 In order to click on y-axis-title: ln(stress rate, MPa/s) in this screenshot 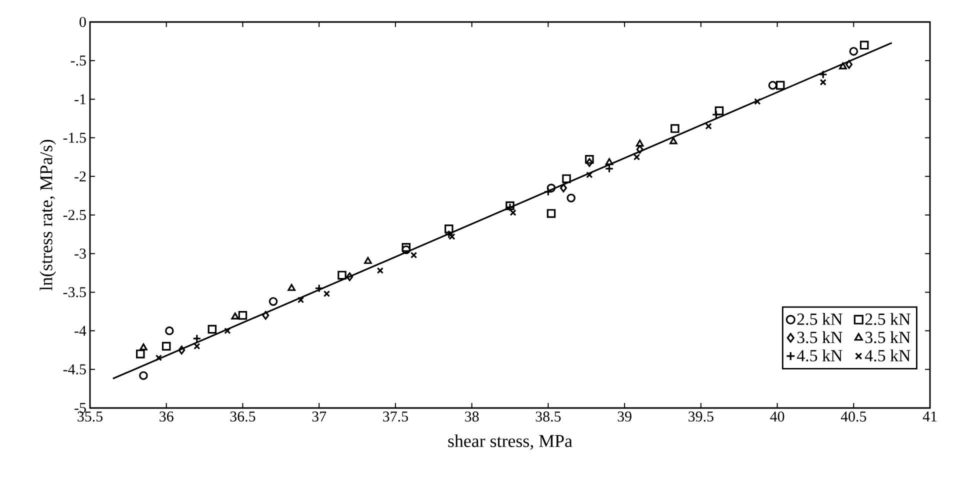, I will do `click(48, 215)`.